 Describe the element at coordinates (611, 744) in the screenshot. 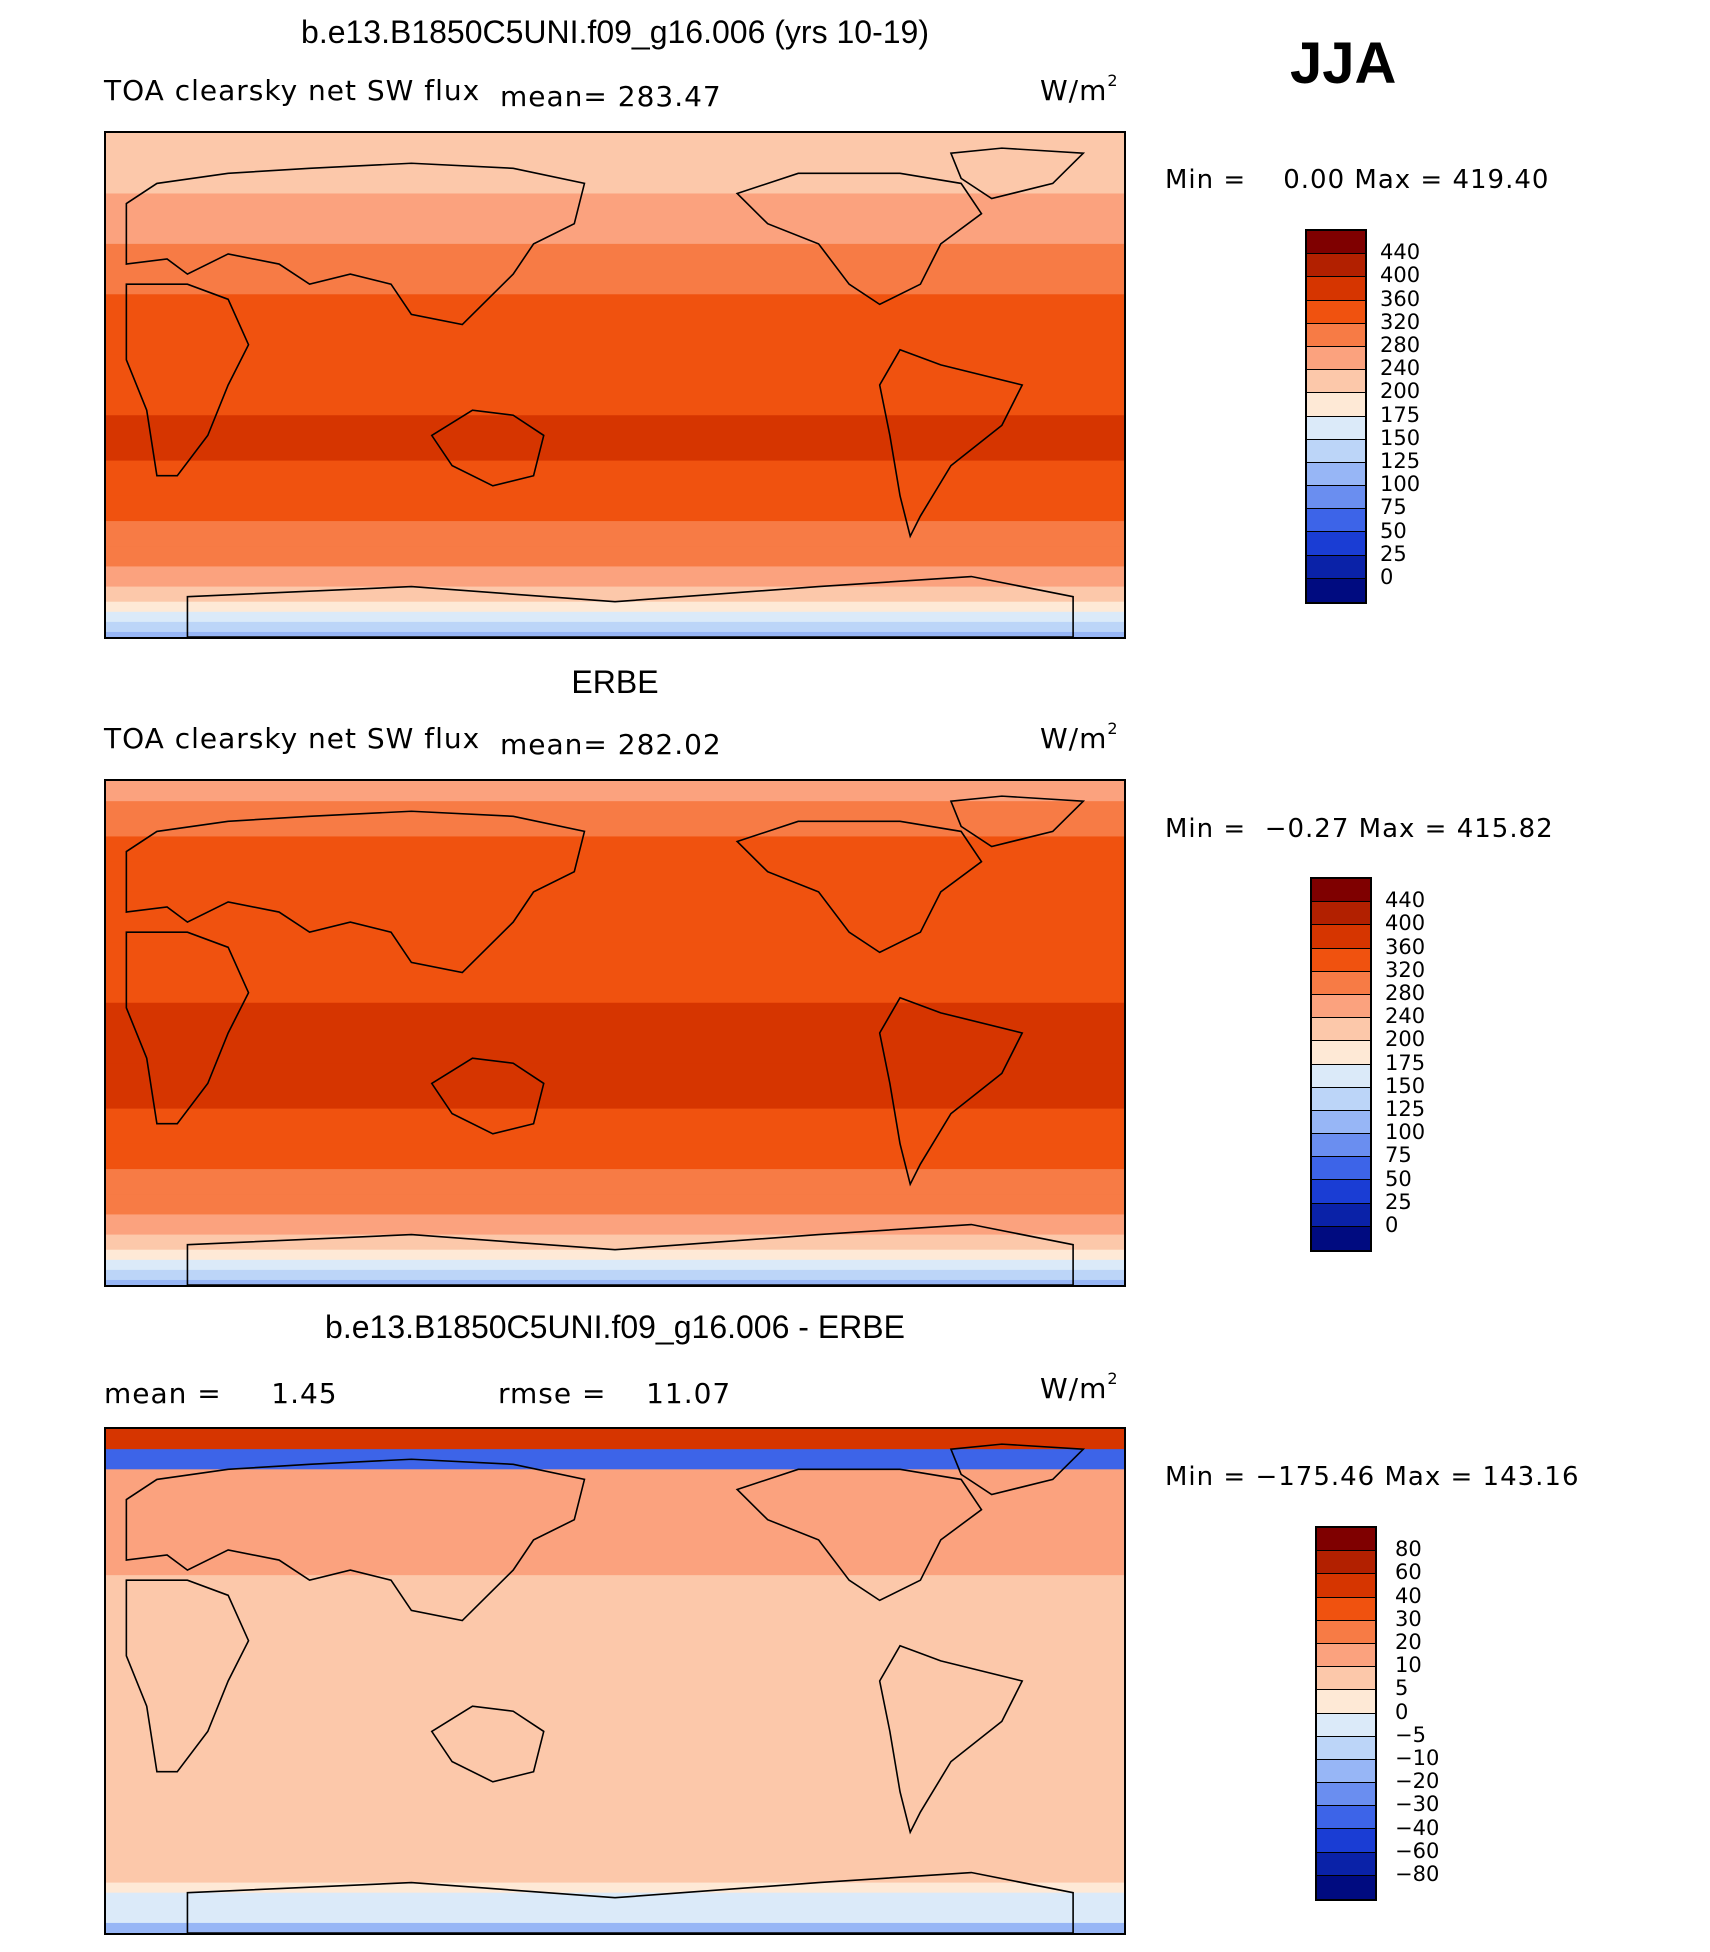

I see `panel-2-mean: mean= 282.02` at that location.